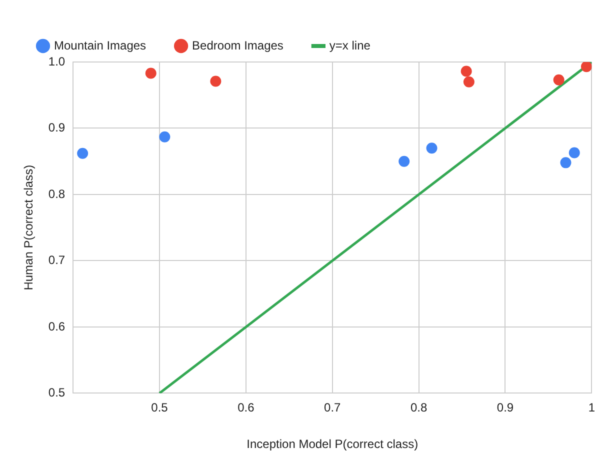  Describe the element at coordinates (159, 407) in the screenshot. I see `x-tick-label: 0.5` at that location.